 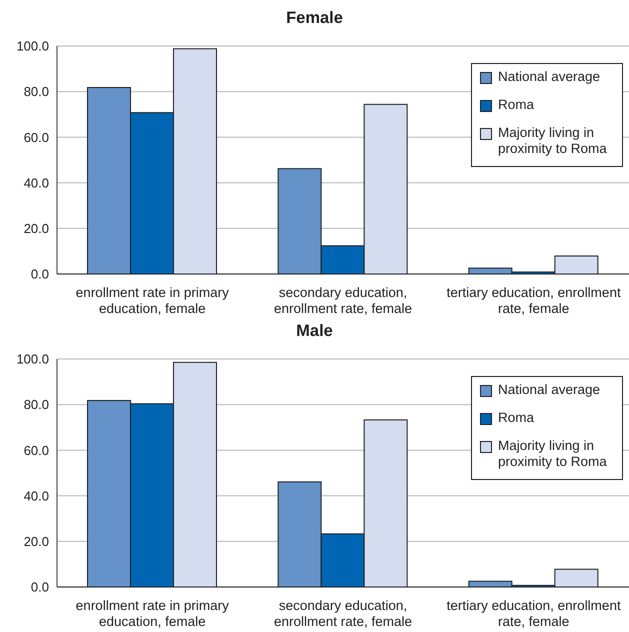 What do you see at coordinates (314, 18) in the screenshot?
I see `chart-title: Female` at bounding box center [314, 18].